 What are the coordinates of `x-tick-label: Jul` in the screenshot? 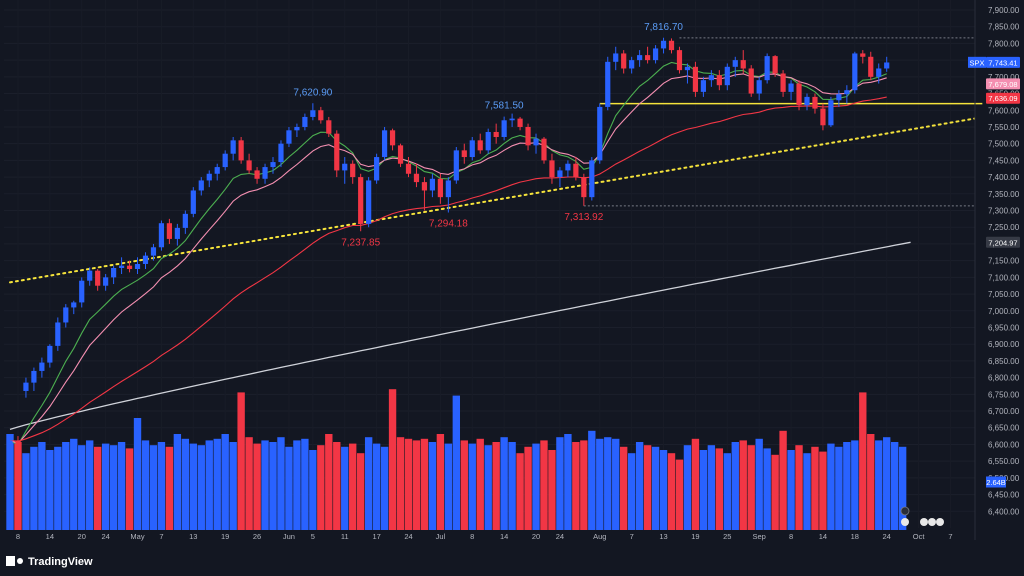 It's located at (441, 536).